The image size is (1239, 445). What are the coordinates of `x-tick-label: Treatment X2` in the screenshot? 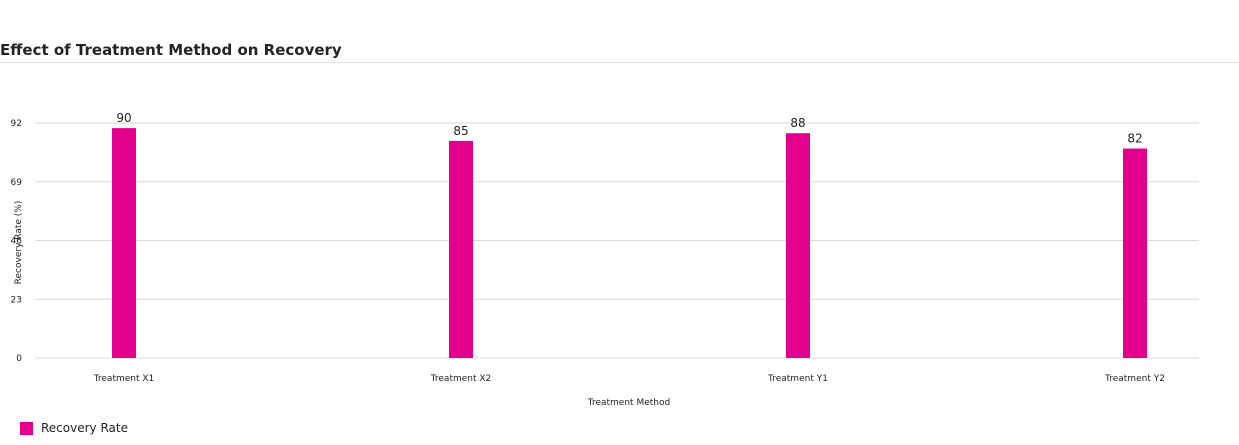 It's located at (461, 379).